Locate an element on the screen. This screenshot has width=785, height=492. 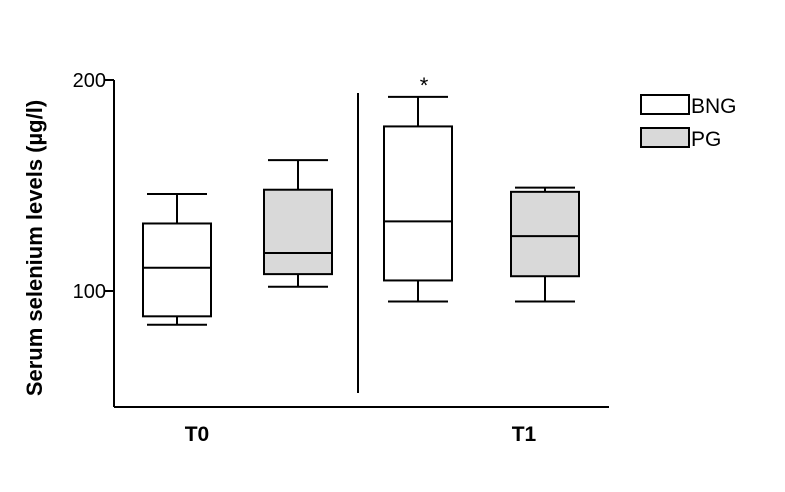
legend-swatch-pg is located at coordinates (665, 137).